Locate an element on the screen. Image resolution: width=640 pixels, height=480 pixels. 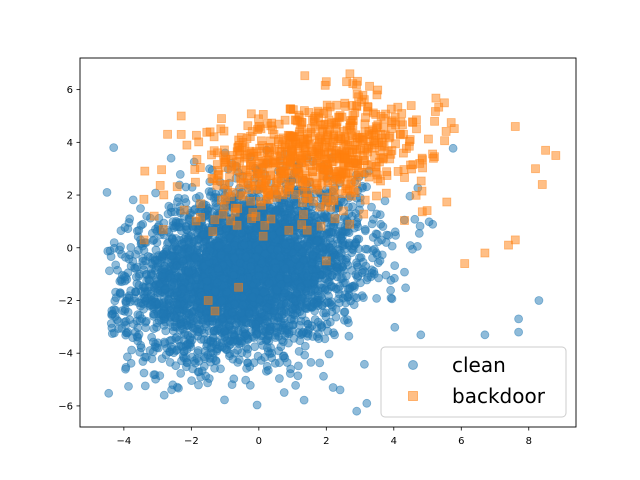
x-tick-label: 0 is located at coordinates (259, 441).